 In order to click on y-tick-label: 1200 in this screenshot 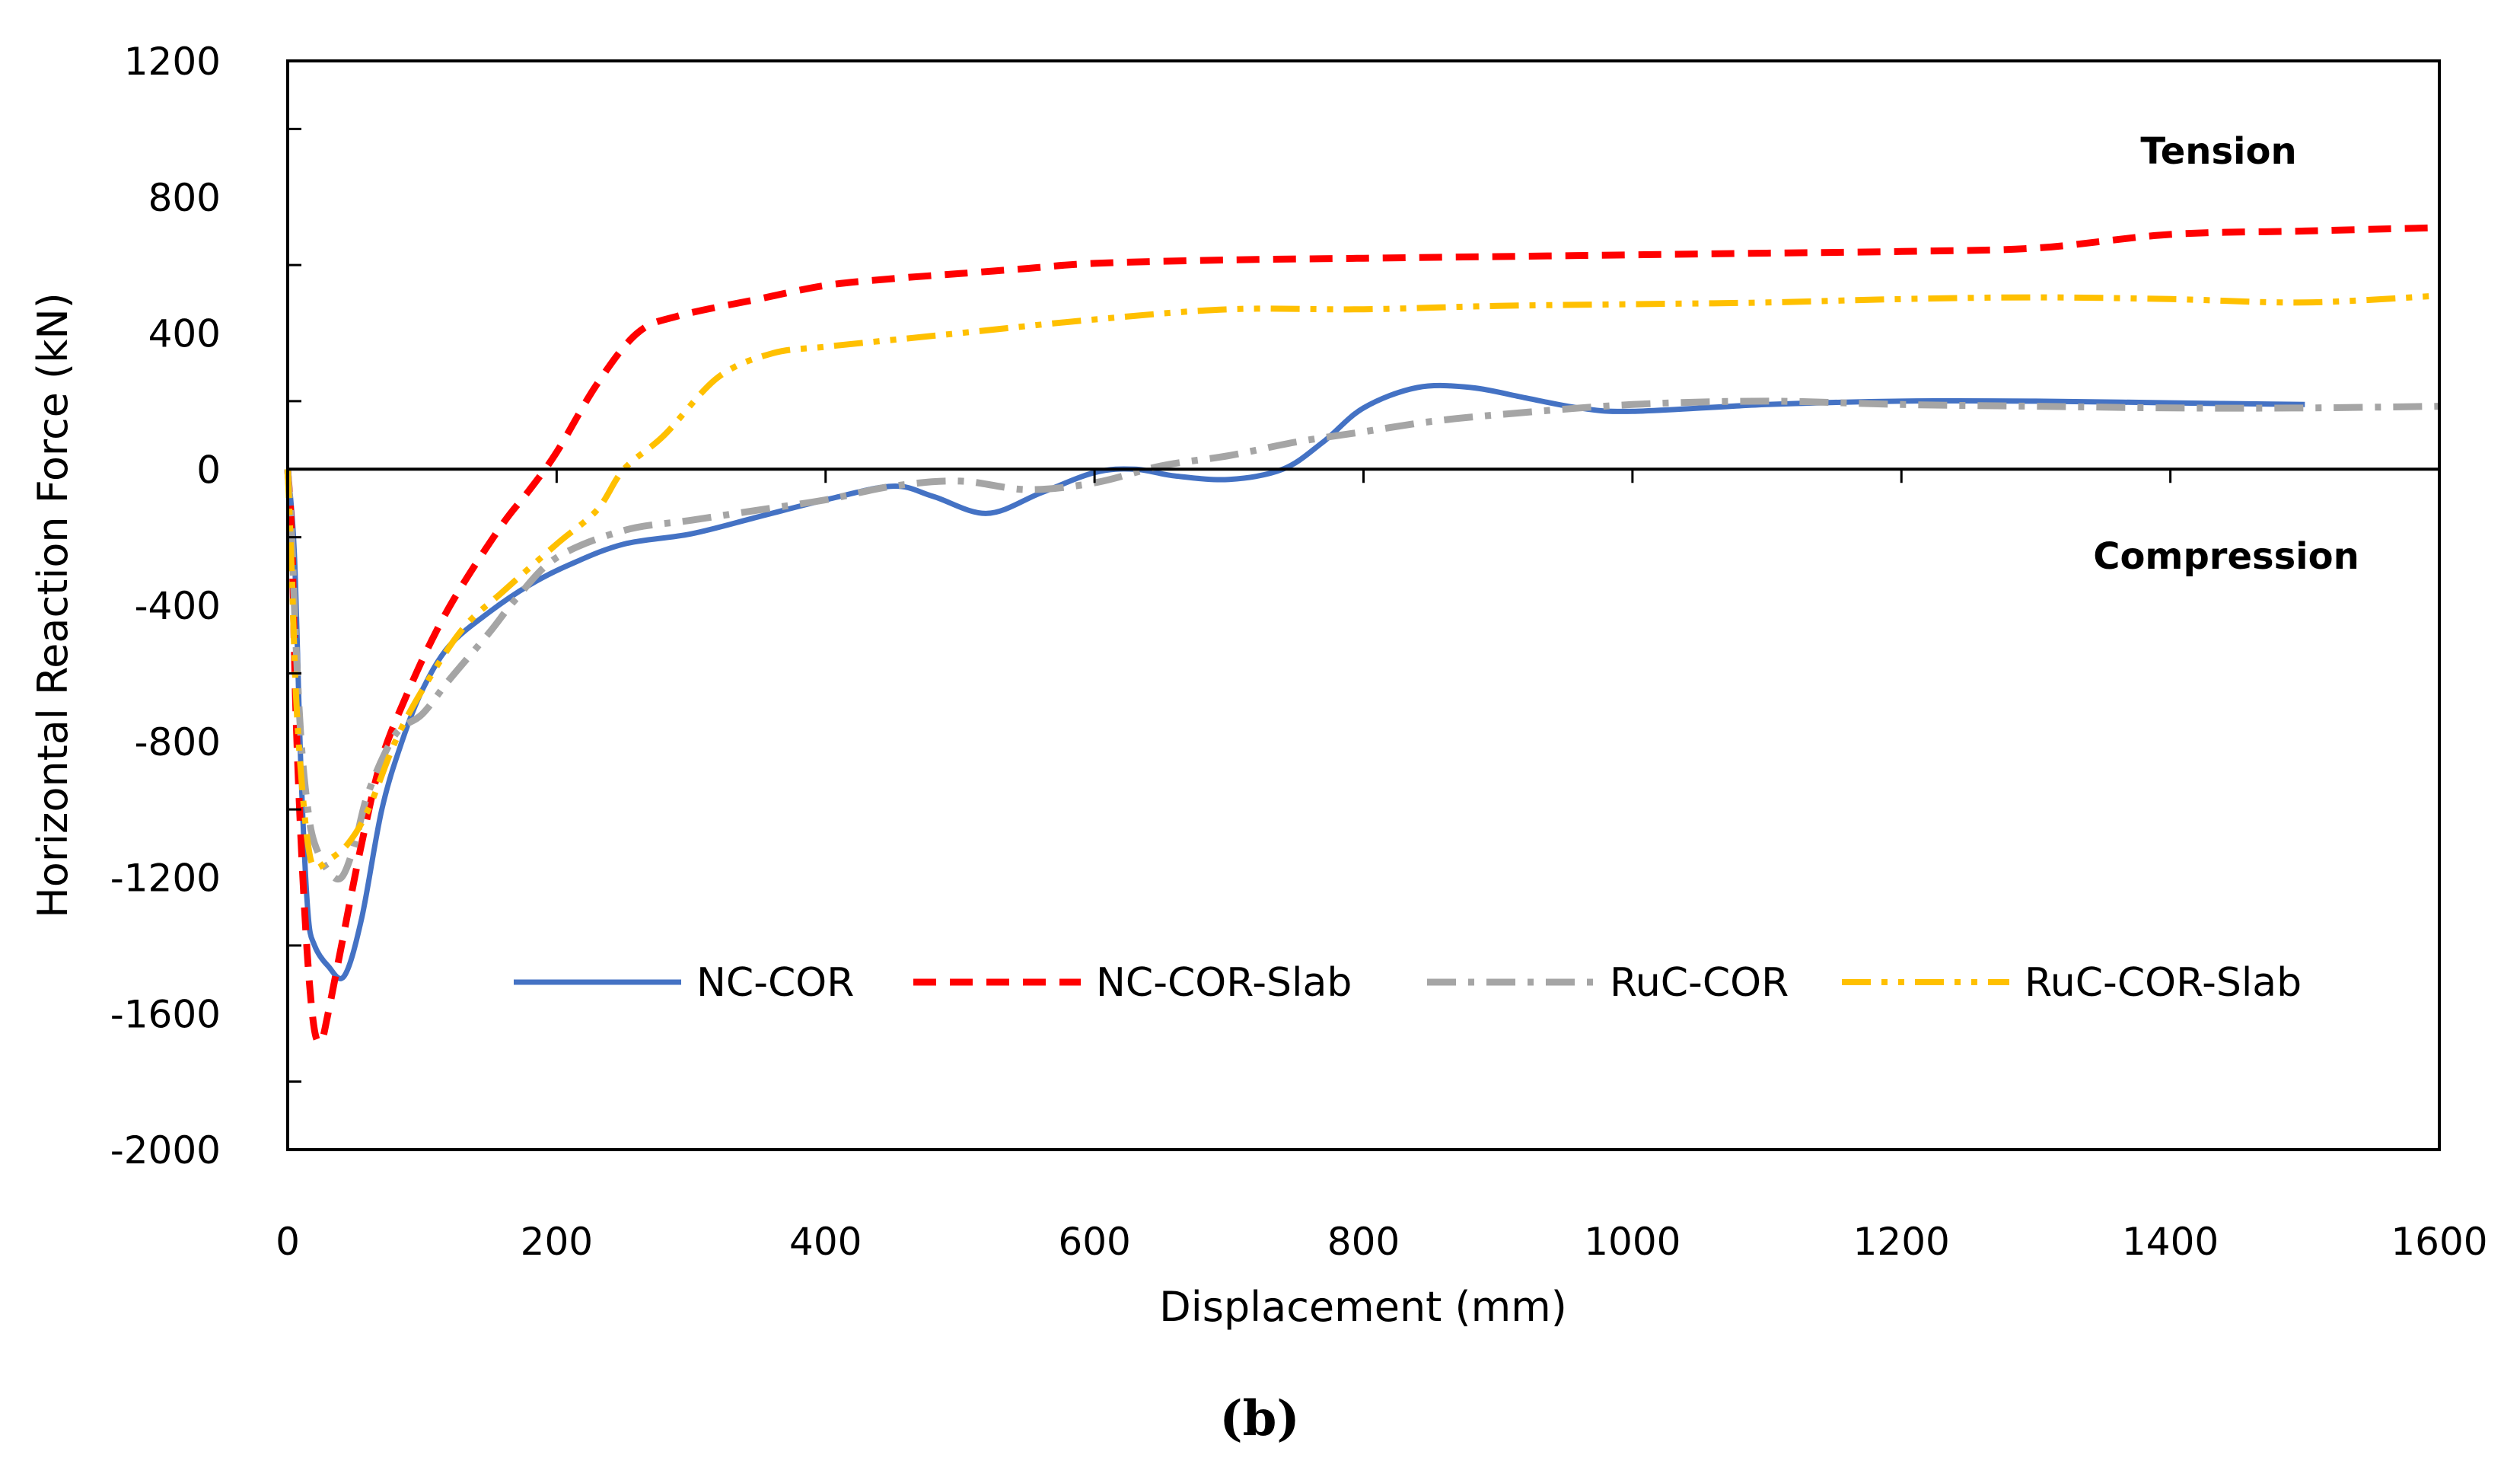, I will do `click(172, 62)`.